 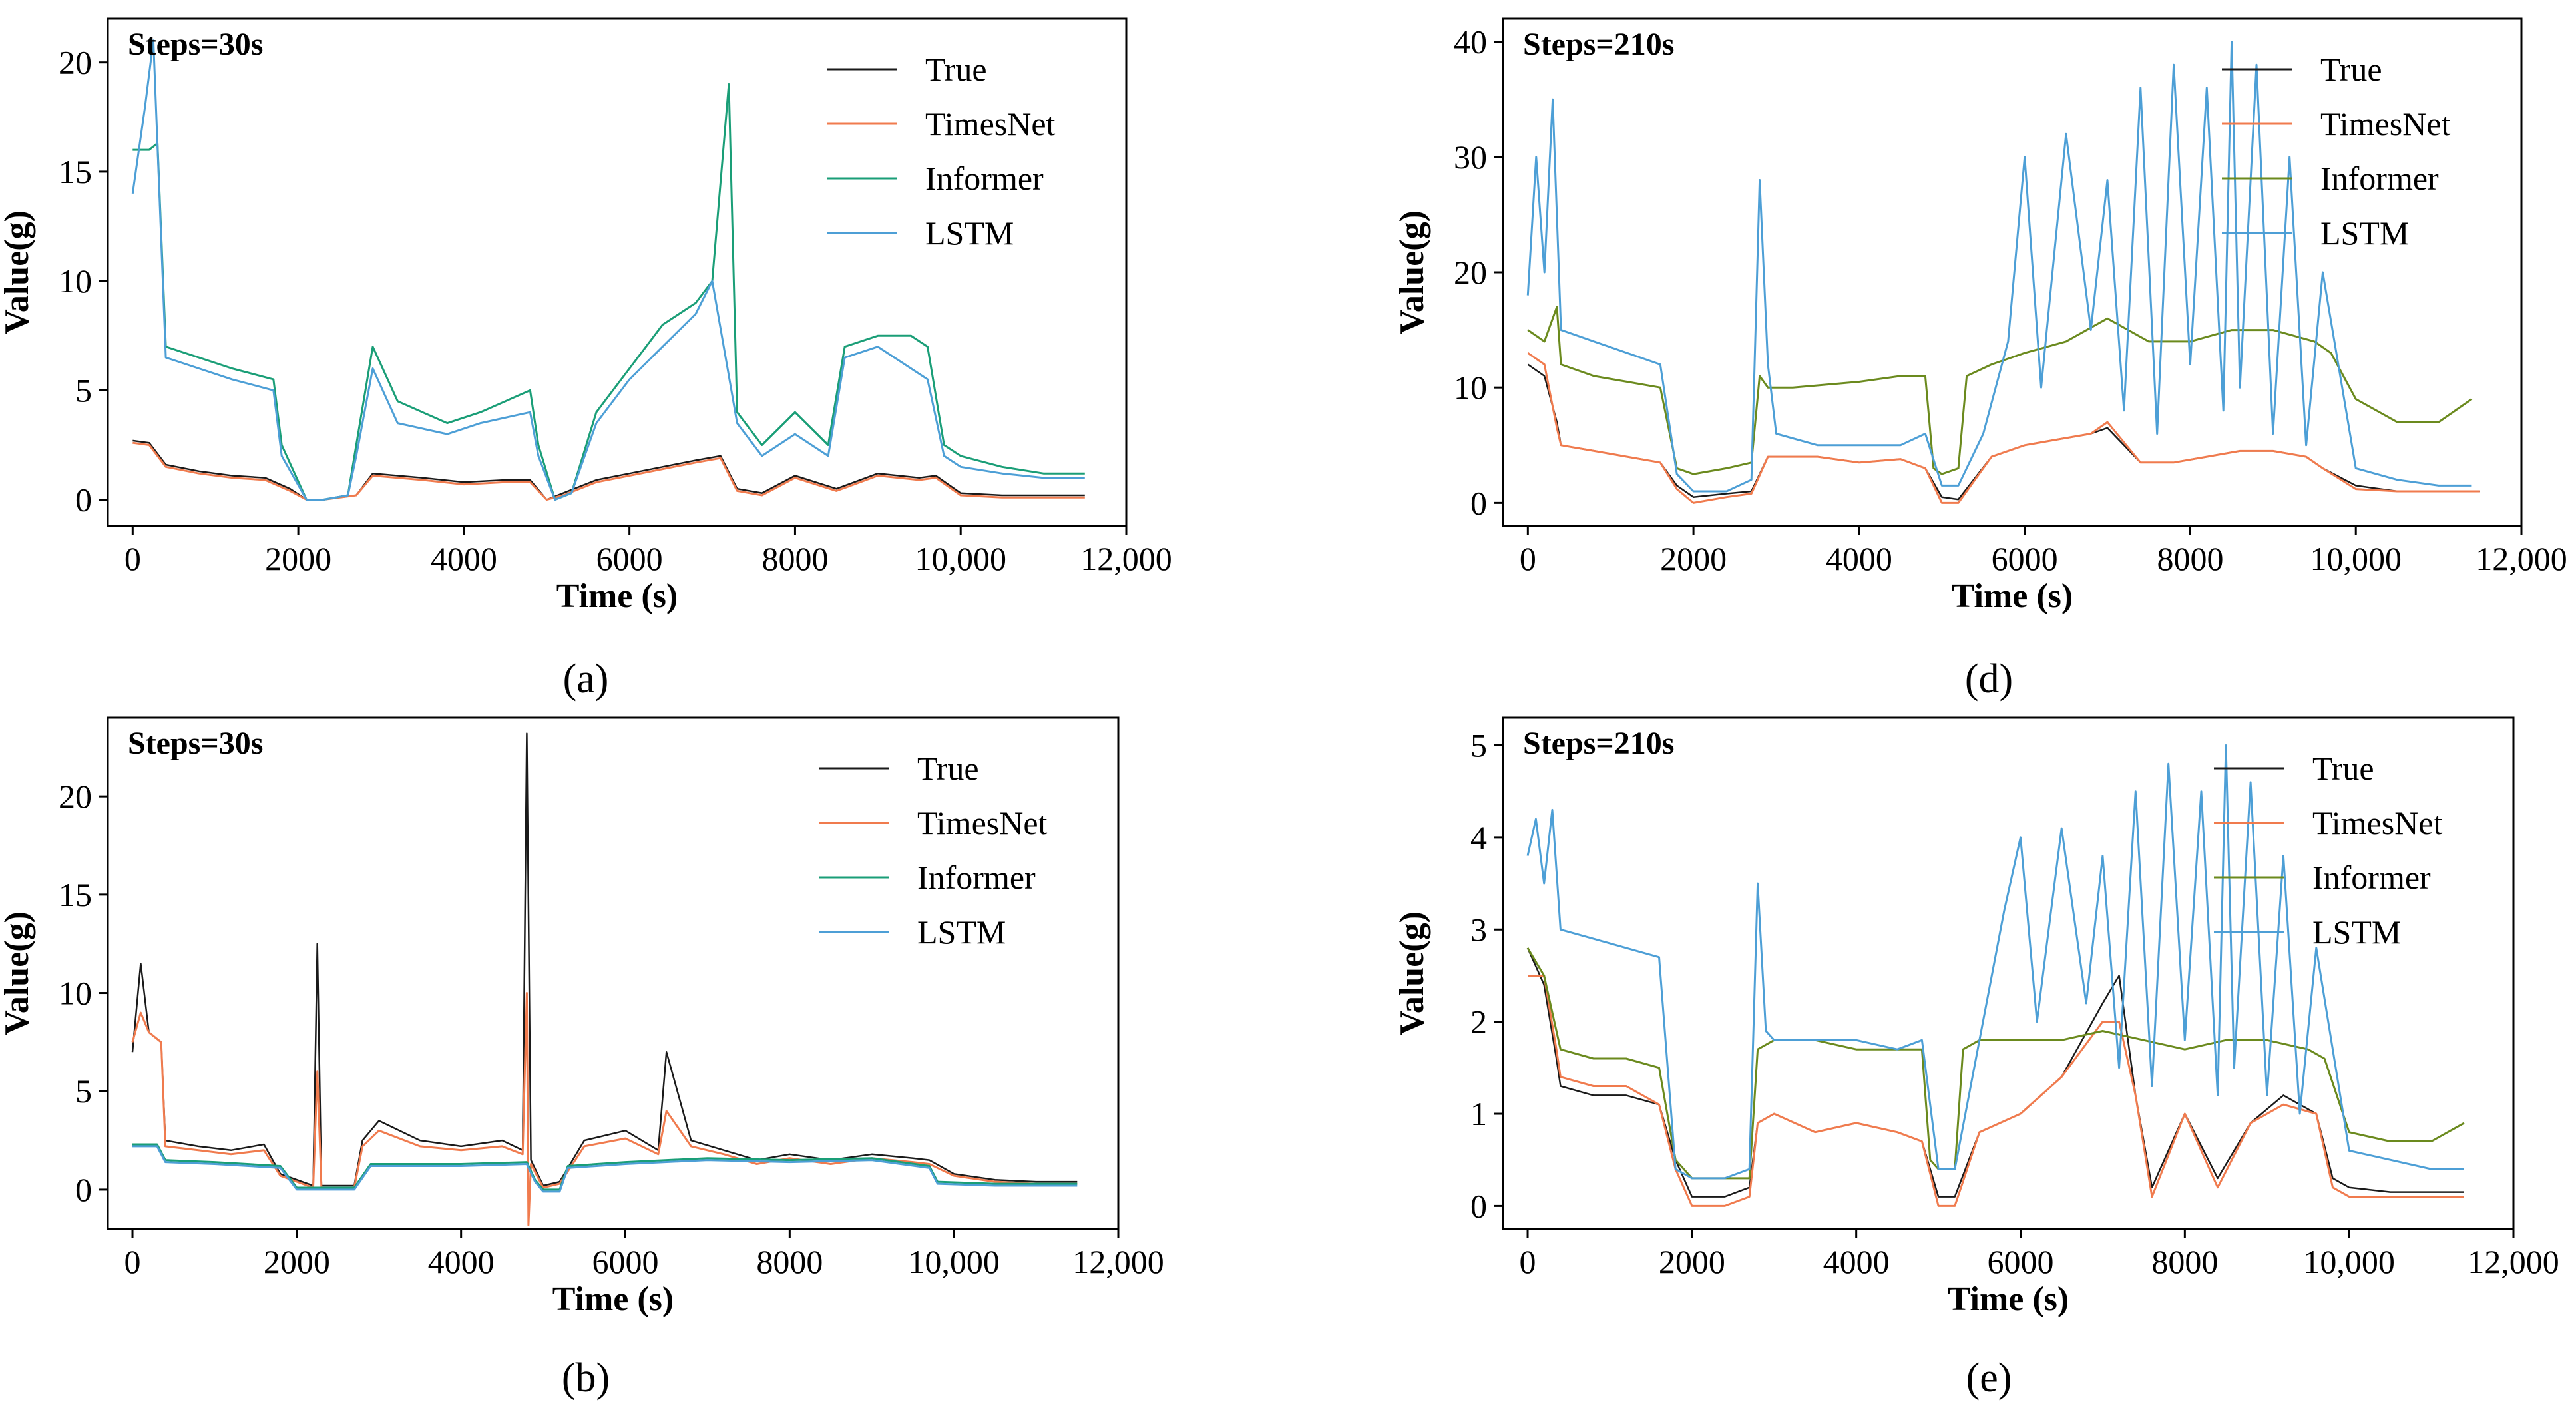 What do you see at coordinates (1470, 42) in the screenshot?
I see `y-tick-label: 40` at bounding box center [1470, 42].